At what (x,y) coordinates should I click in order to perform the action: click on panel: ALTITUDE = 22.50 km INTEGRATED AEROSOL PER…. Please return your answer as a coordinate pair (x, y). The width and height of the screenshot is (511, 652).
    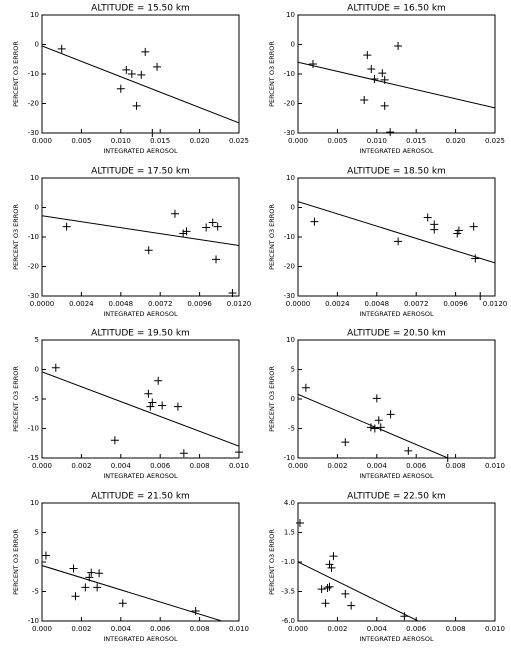
    Looking at the image, I should click on (386, 568).